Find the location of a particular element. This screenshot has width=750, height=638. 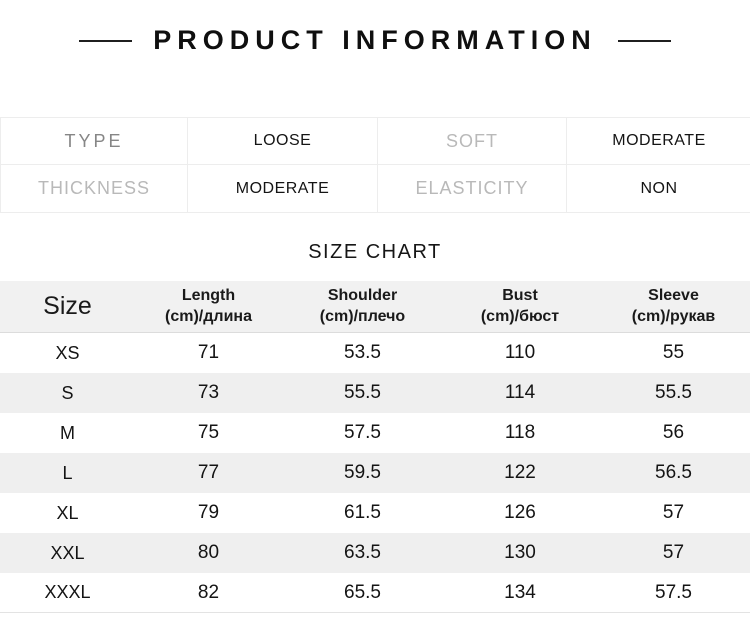

shoulder-cell: 59.5 is located at coordinates (362, 472).